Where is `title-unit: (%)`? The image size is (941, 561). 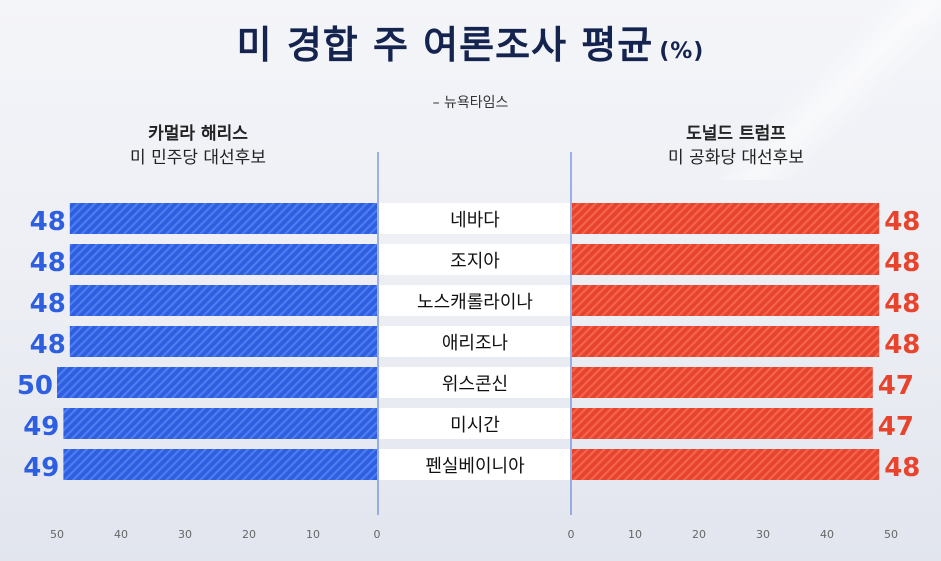
title-unit: (%) is located at coordinates (682, 51).